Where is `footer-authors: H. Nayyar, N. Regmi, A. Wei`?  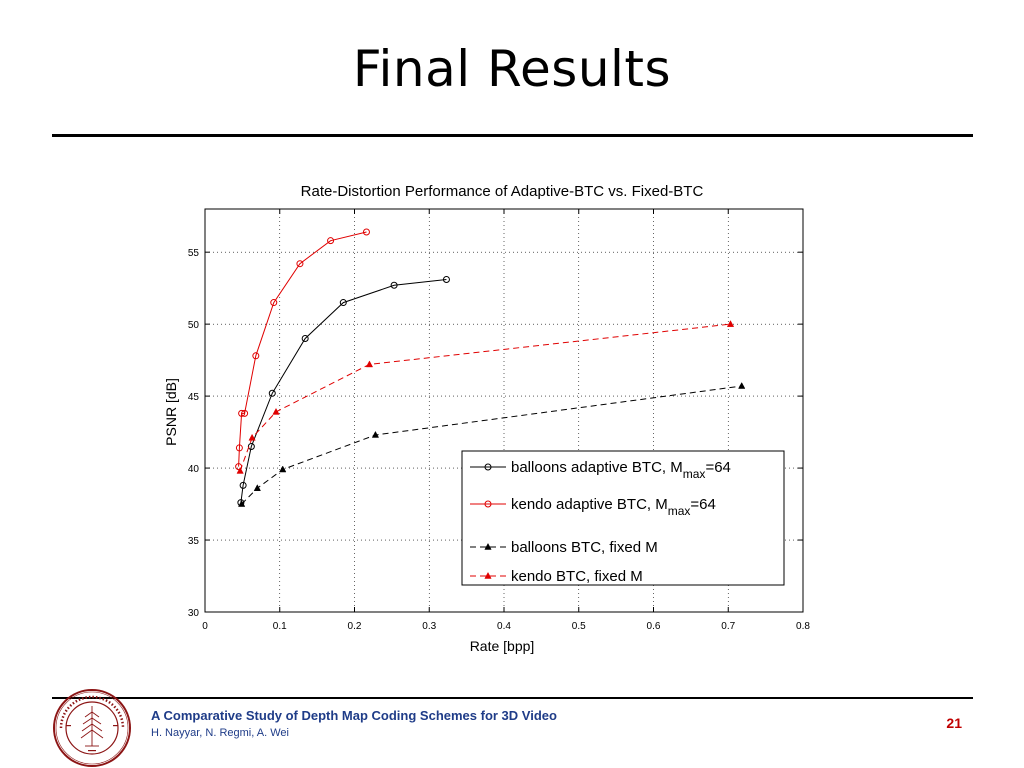 footer-authors: H. Nayyar, N. Regmi, A. Wei is located at coordinates (220, 733).